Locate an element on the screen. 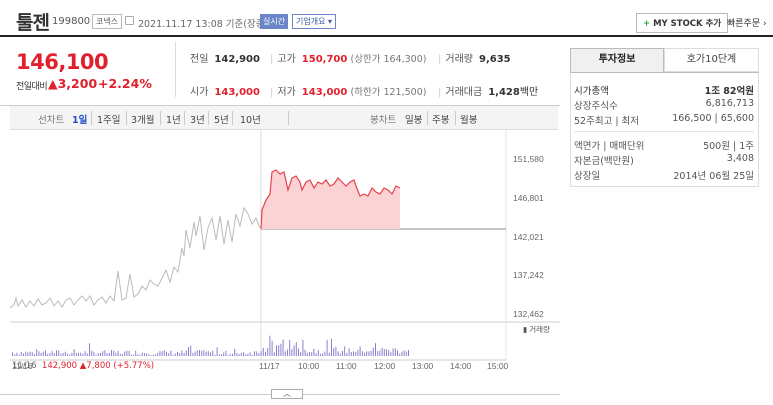 The width and height of the screenshot is (773, 405). stat-low: | 저가 143,000 (하한가 121,500) is located at coordinates (348, 92).